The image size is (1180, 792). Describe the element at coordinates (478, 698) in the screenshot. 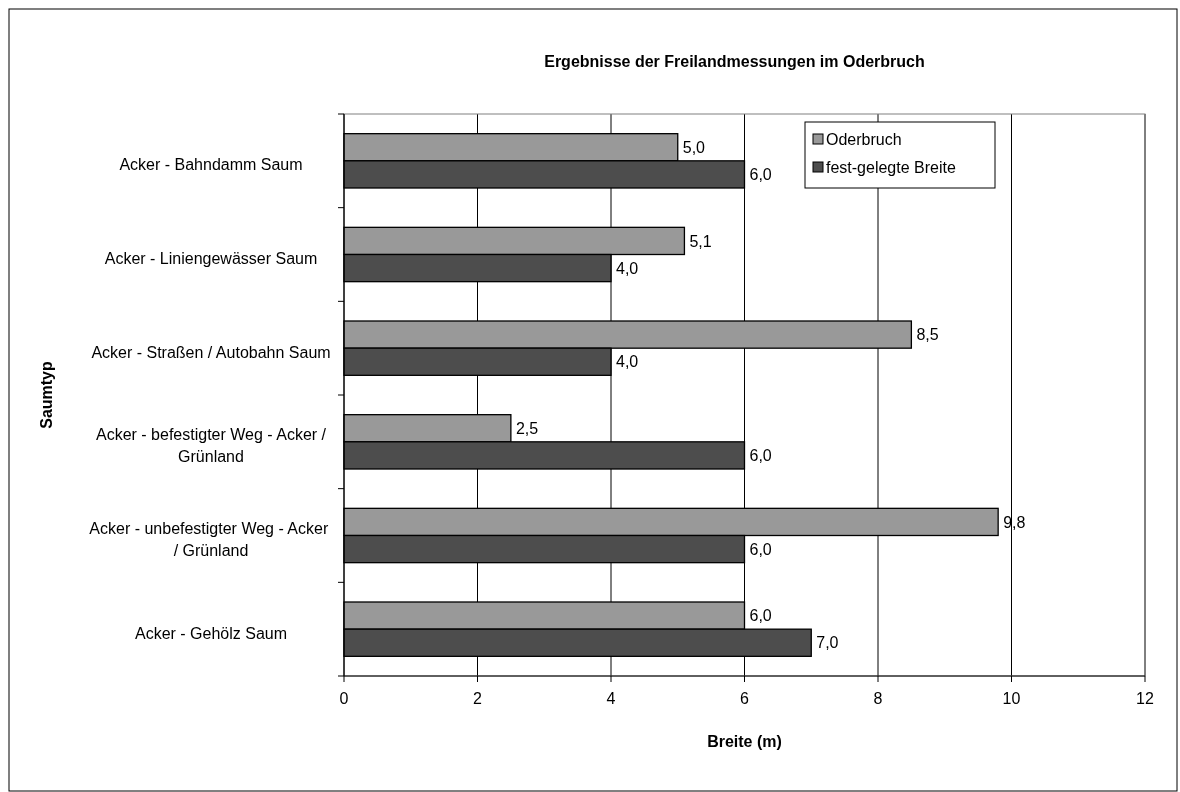

I see `x-tick-label: 2` at that location.